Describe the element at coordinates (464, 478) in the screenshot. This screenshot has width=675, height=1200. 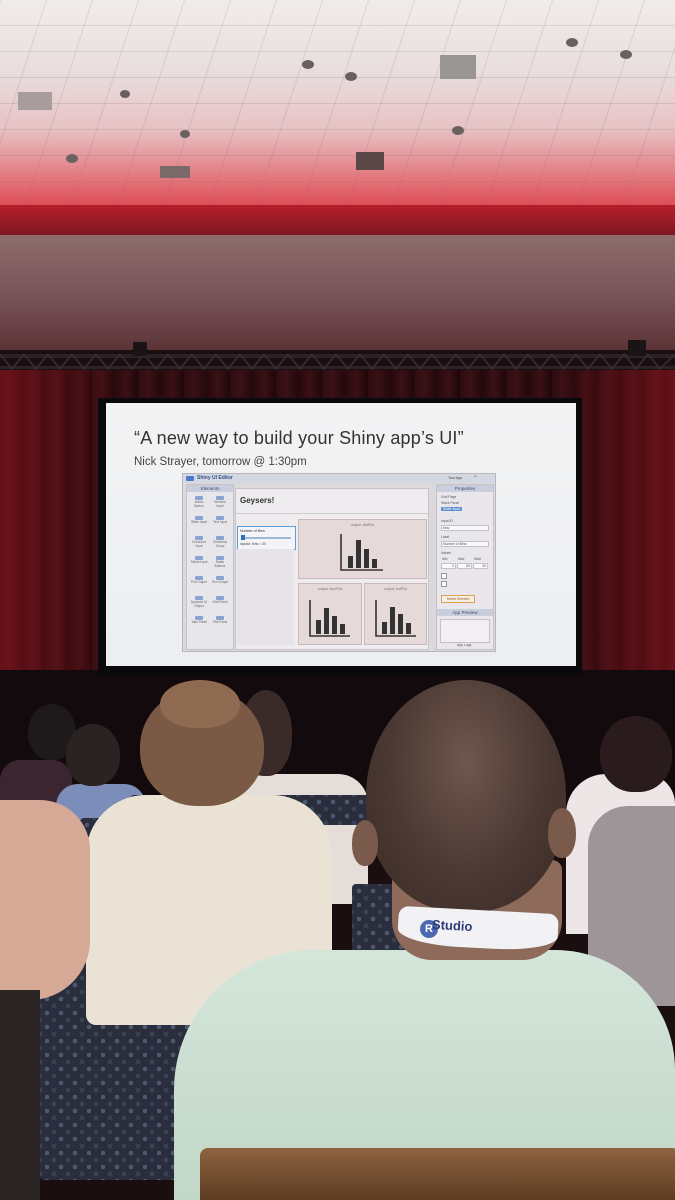
I see `editor-toolbar: Tour App ↶` at that location.